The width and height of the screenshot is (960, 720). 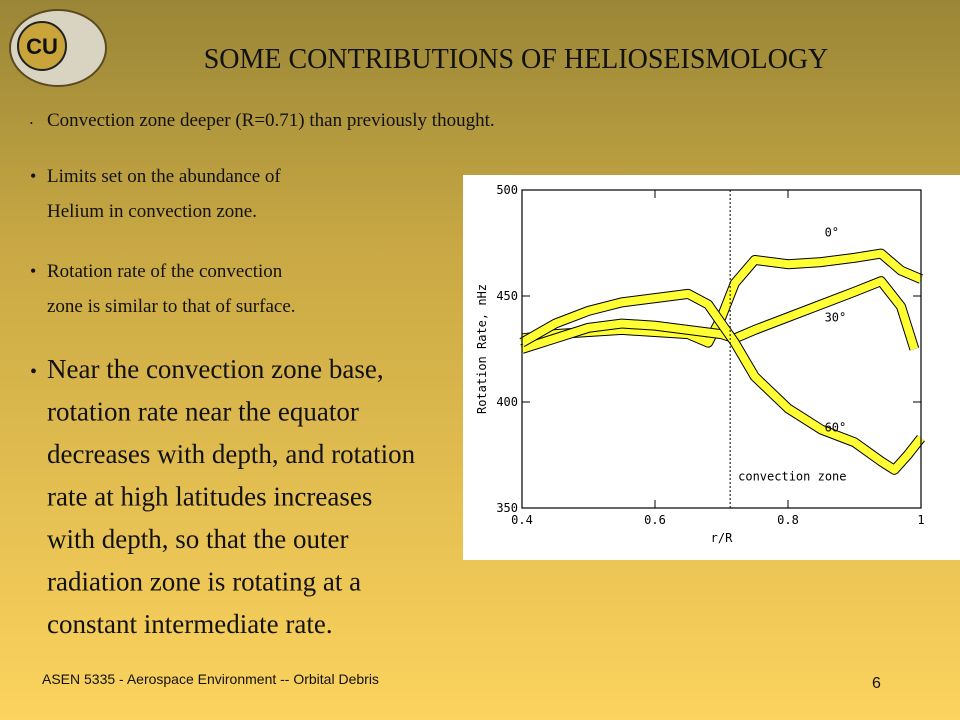 I want to click on bullet-text: zone is similar to that of surface., so click(x=171, y=306).